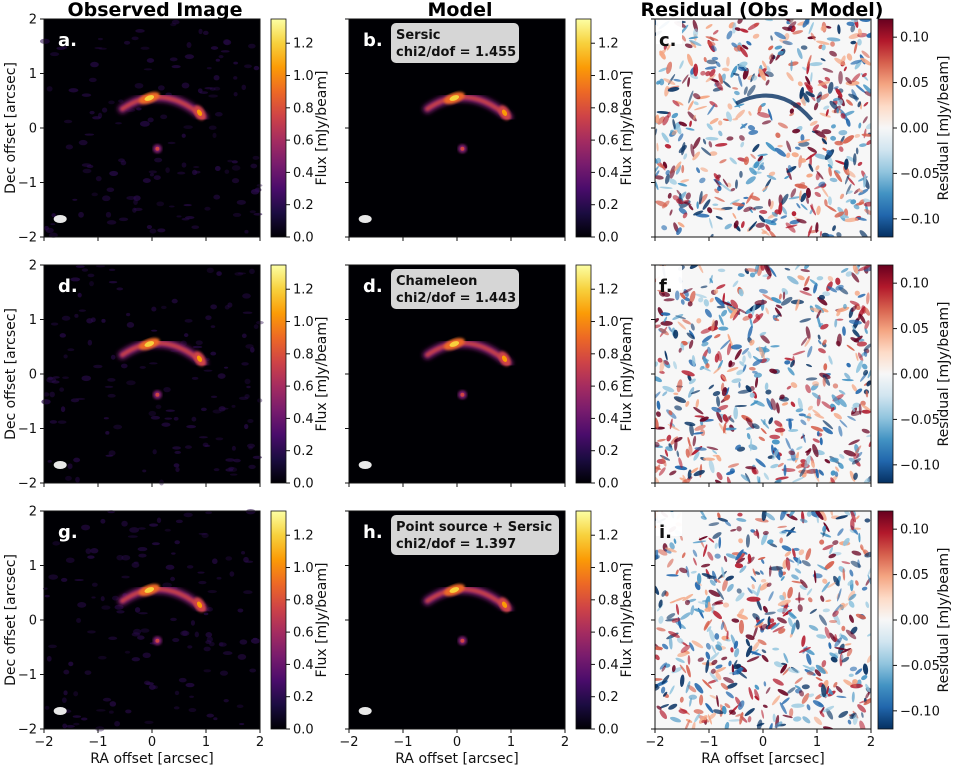  What do you see at coordinates (708, 742) in the screenshot?
I see `x-tick-label: −1` at bounding box center [708, 742].